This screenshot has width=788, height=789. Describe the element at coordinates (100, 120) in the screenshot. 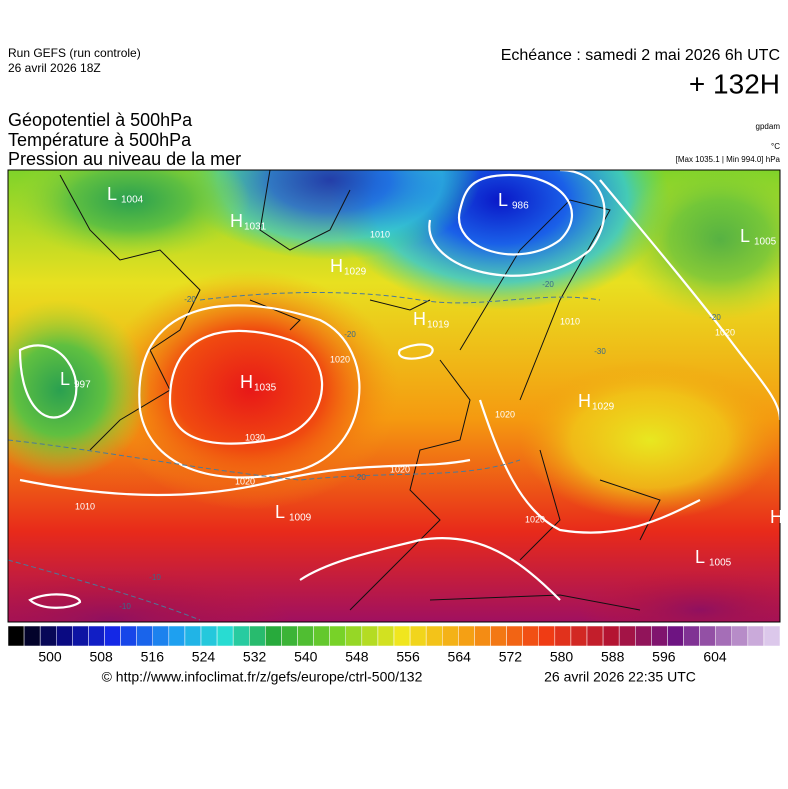

I see `title: Géopotentiel à 500hPa` at that location.